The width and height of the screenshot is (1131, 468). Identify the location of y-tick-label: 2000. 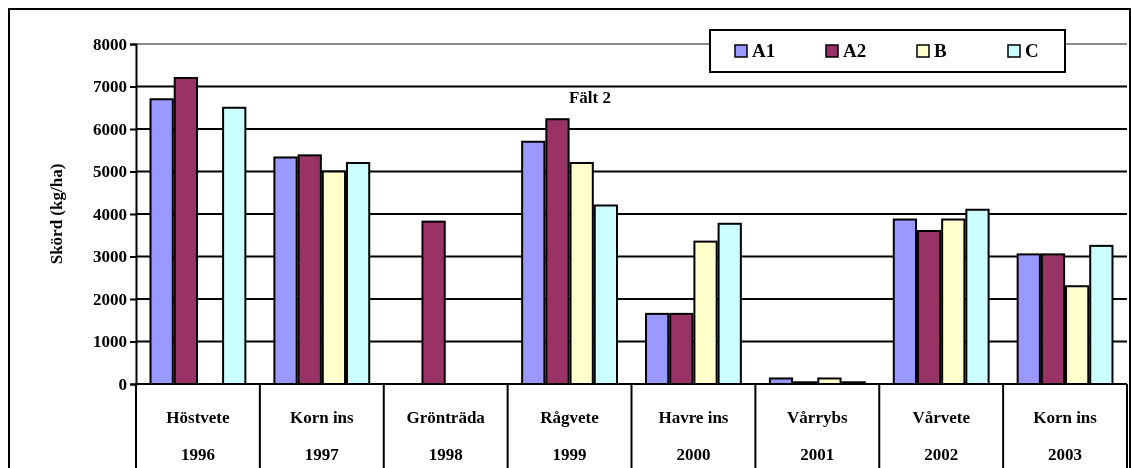
(110, 299).